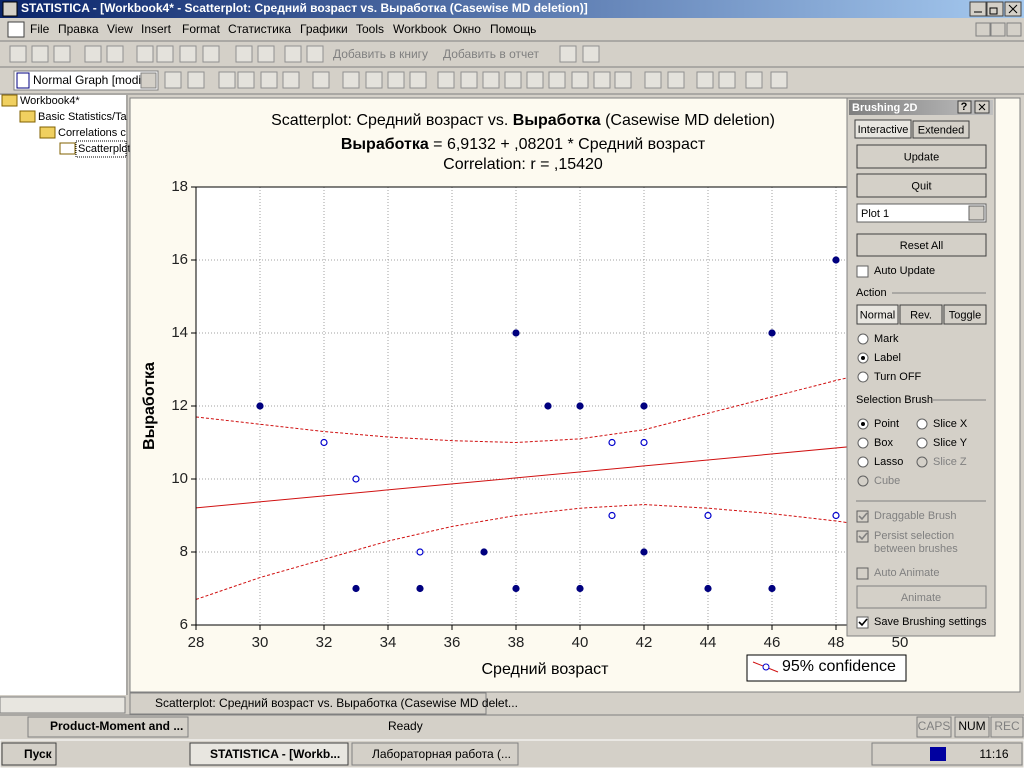 The width and height of the screenshot is (1024, 768). What do you see at coordinates (148, 80) in the screenshot?
I see `combo-arrow` at bounding box center [148, 80].